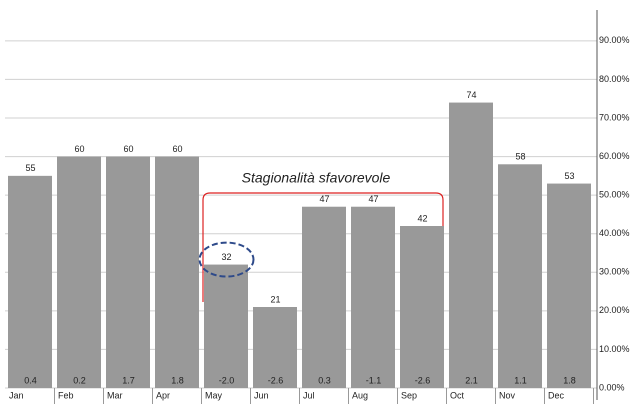 The height and width of the screenshot is (409, 636). Describe the element at coordinates (471, 380) in the screenshot. I see `bottom-label: 2.1` at that location.